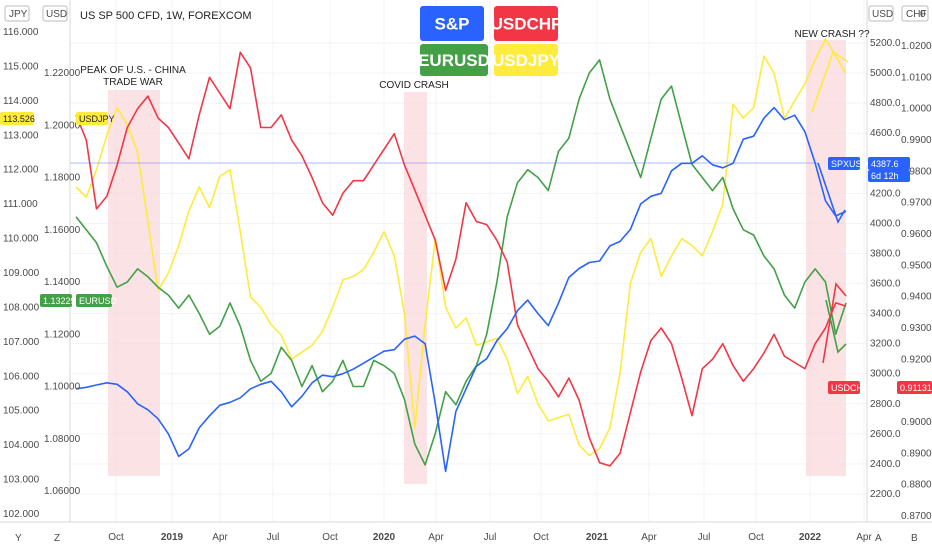 The height and width of the screenshot is (550, 932). I want to click on usd-left-axis-tick: 1.20000, so click(62, 125).